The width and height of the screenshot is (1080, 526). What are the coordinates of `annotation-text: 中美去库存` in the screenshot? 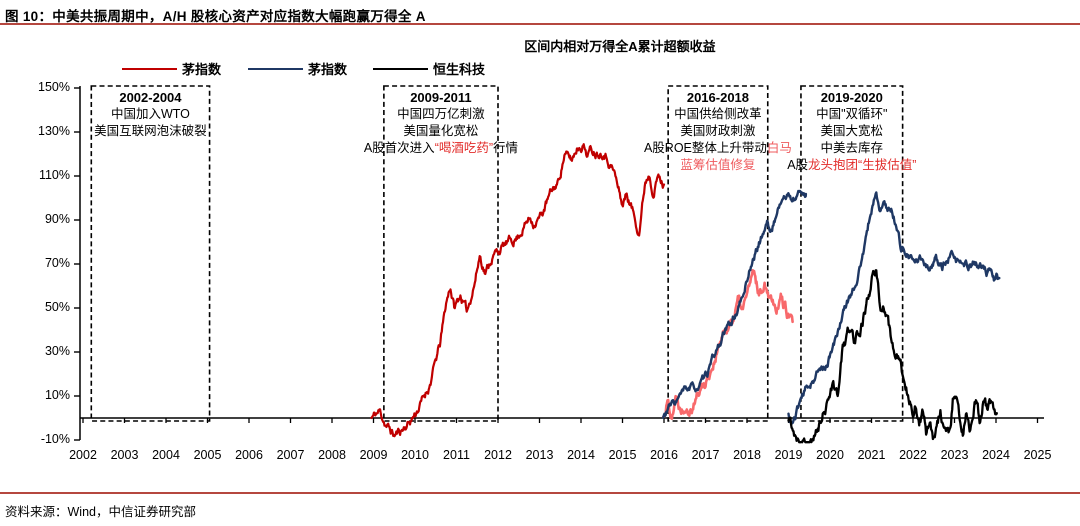 It's located at (852, 148).